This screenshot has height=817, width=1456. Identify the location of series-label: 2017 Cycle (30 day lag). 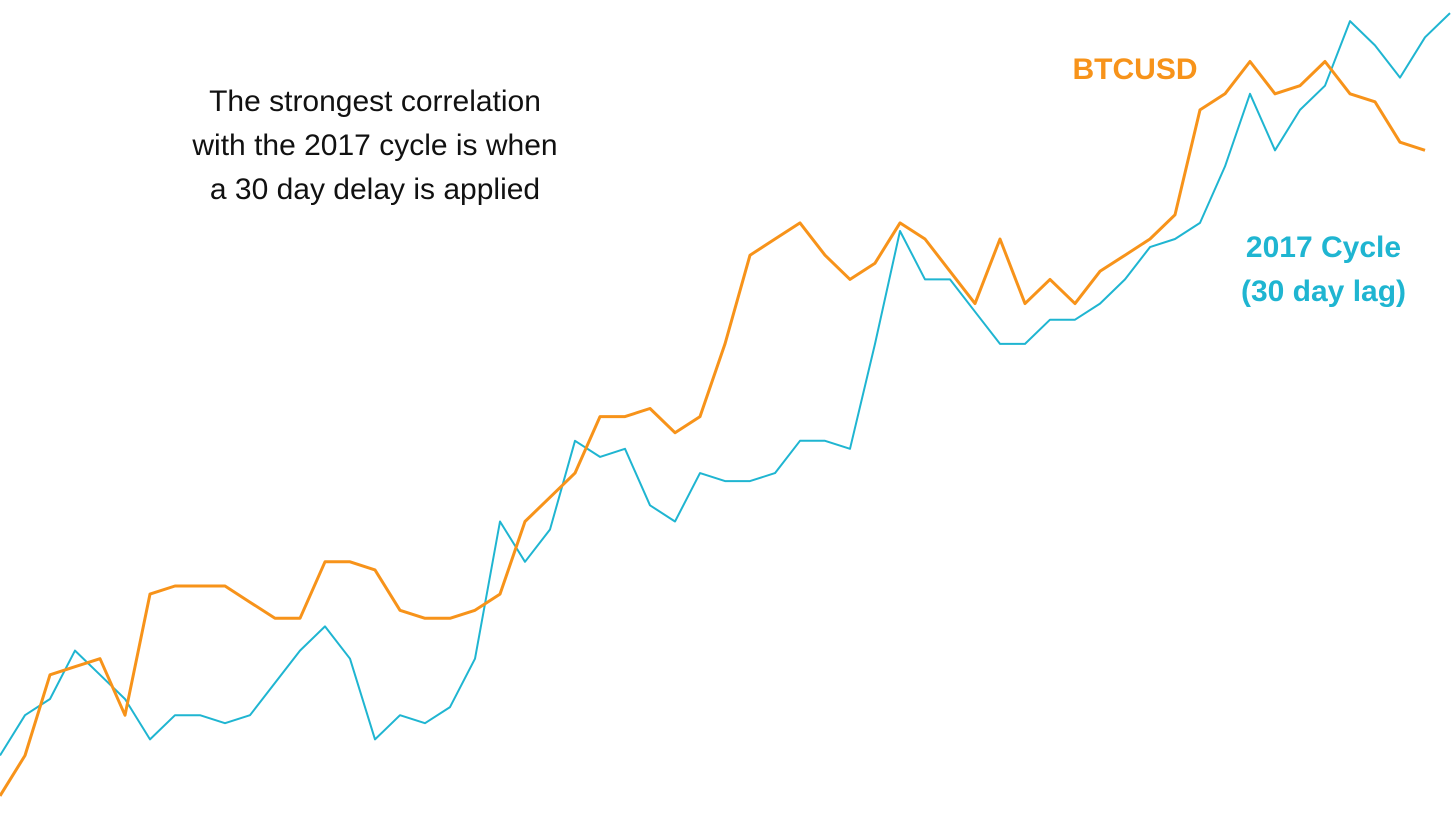
(1323, 269).